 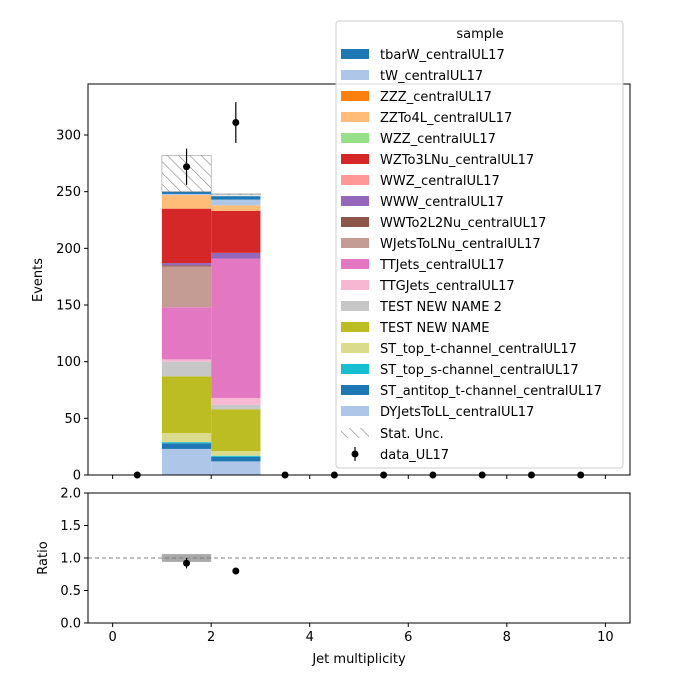 I want to click on legend-swatch-ttjets-centralul17, so click(x=355, y=264).